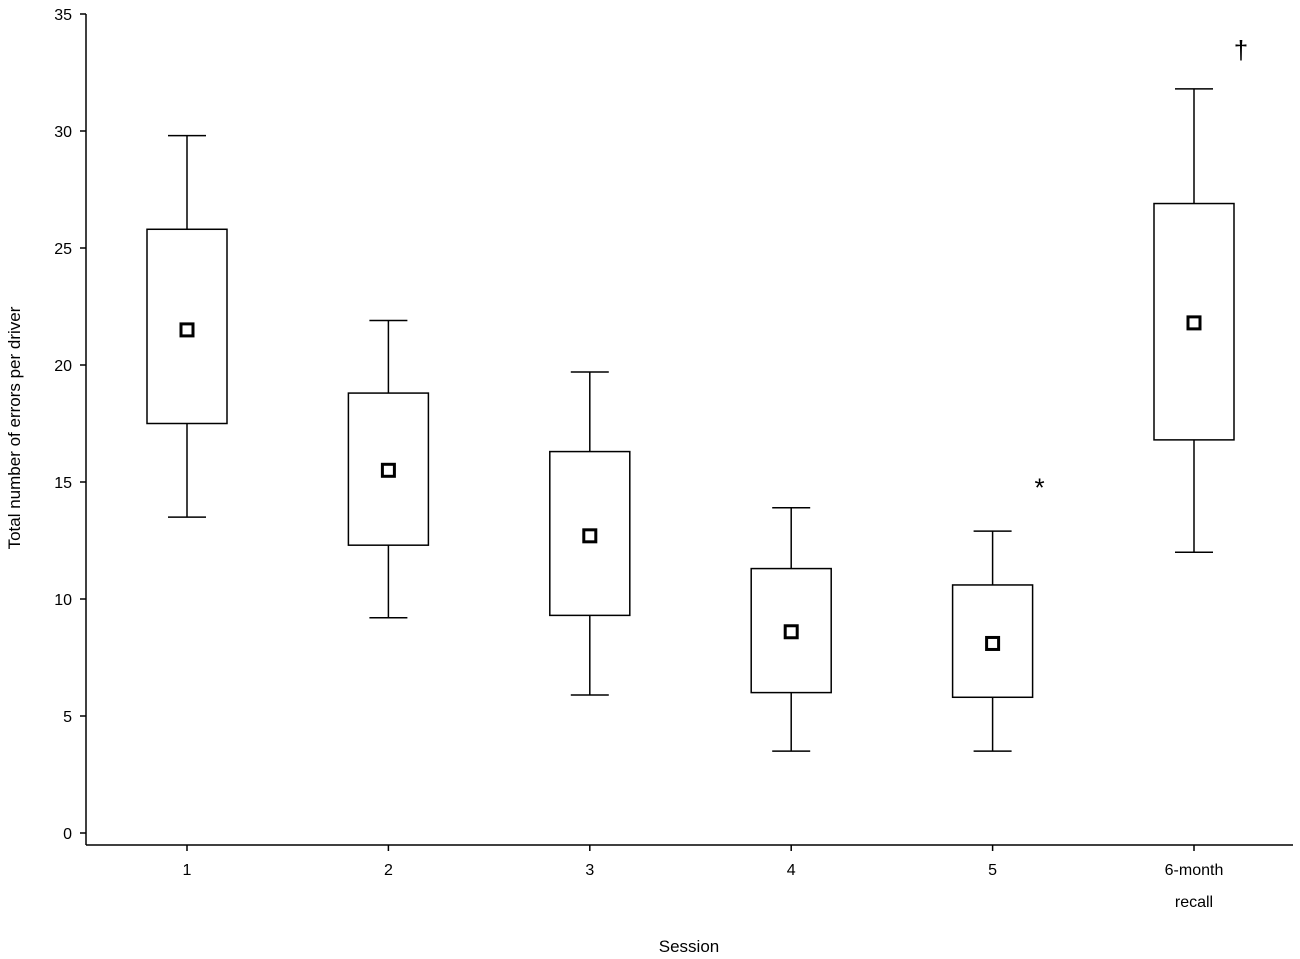 This screenshot has width=1300, height=959. Describe the element at coordinates (63, 366) in the screenshot. I see `y-tick-label: 20` at that location.